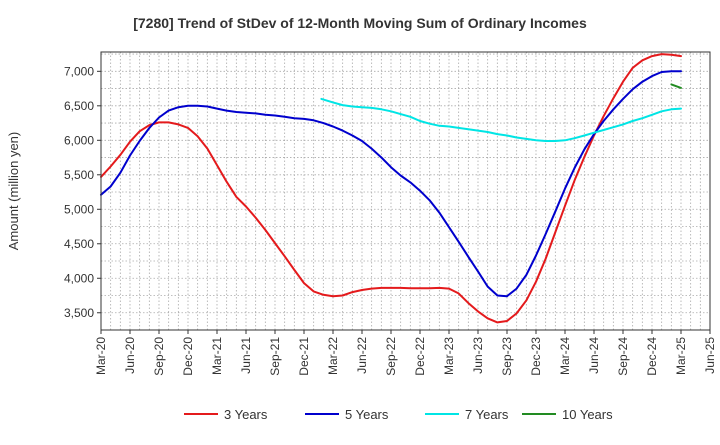 This screenshot has width=720, height=445. I want to click on y-tick-label: 6,500, so click(79, 106).